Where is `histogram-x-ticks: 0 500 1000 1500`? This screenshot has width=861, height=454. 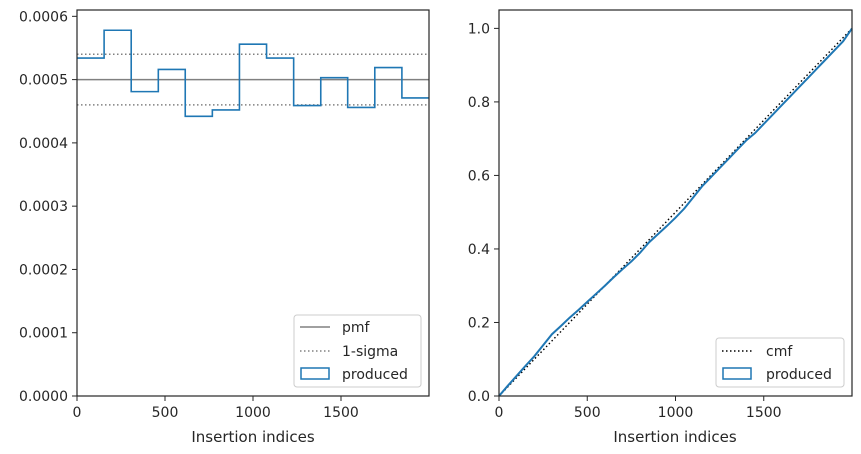 histogram-x-ticks: 0 500 1000 1500 is located at coordinates (216, 408).